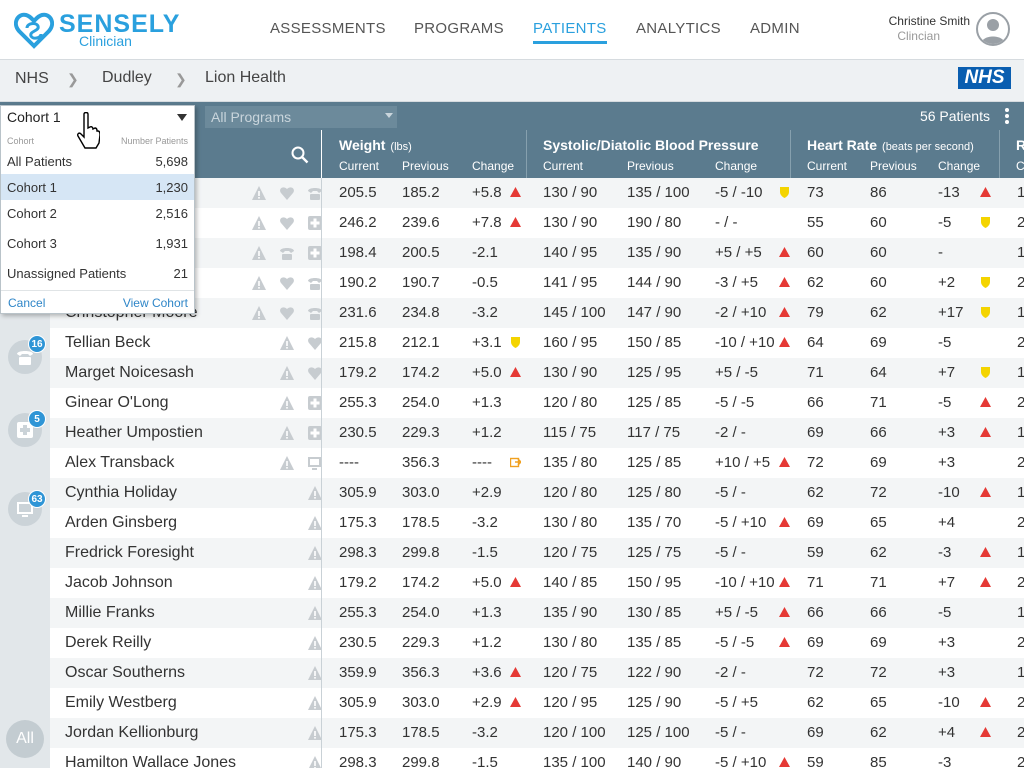 This screenshot has height=768, width=1024. Describe the element at coordinates (129, 372) in the screenshot. I see `patient-name: Marget Noicesash` at that location.